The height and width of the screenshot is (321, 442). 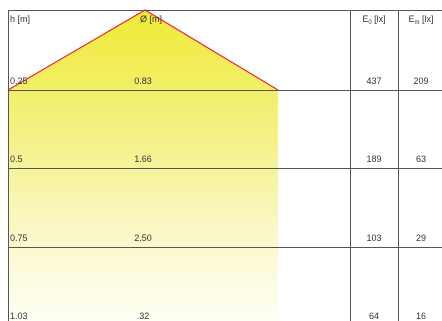 What do you see at coordinates (143, 238) in the screenshot?
I see `row-3-diameter: 2.50` at bounding box center [143, 238].